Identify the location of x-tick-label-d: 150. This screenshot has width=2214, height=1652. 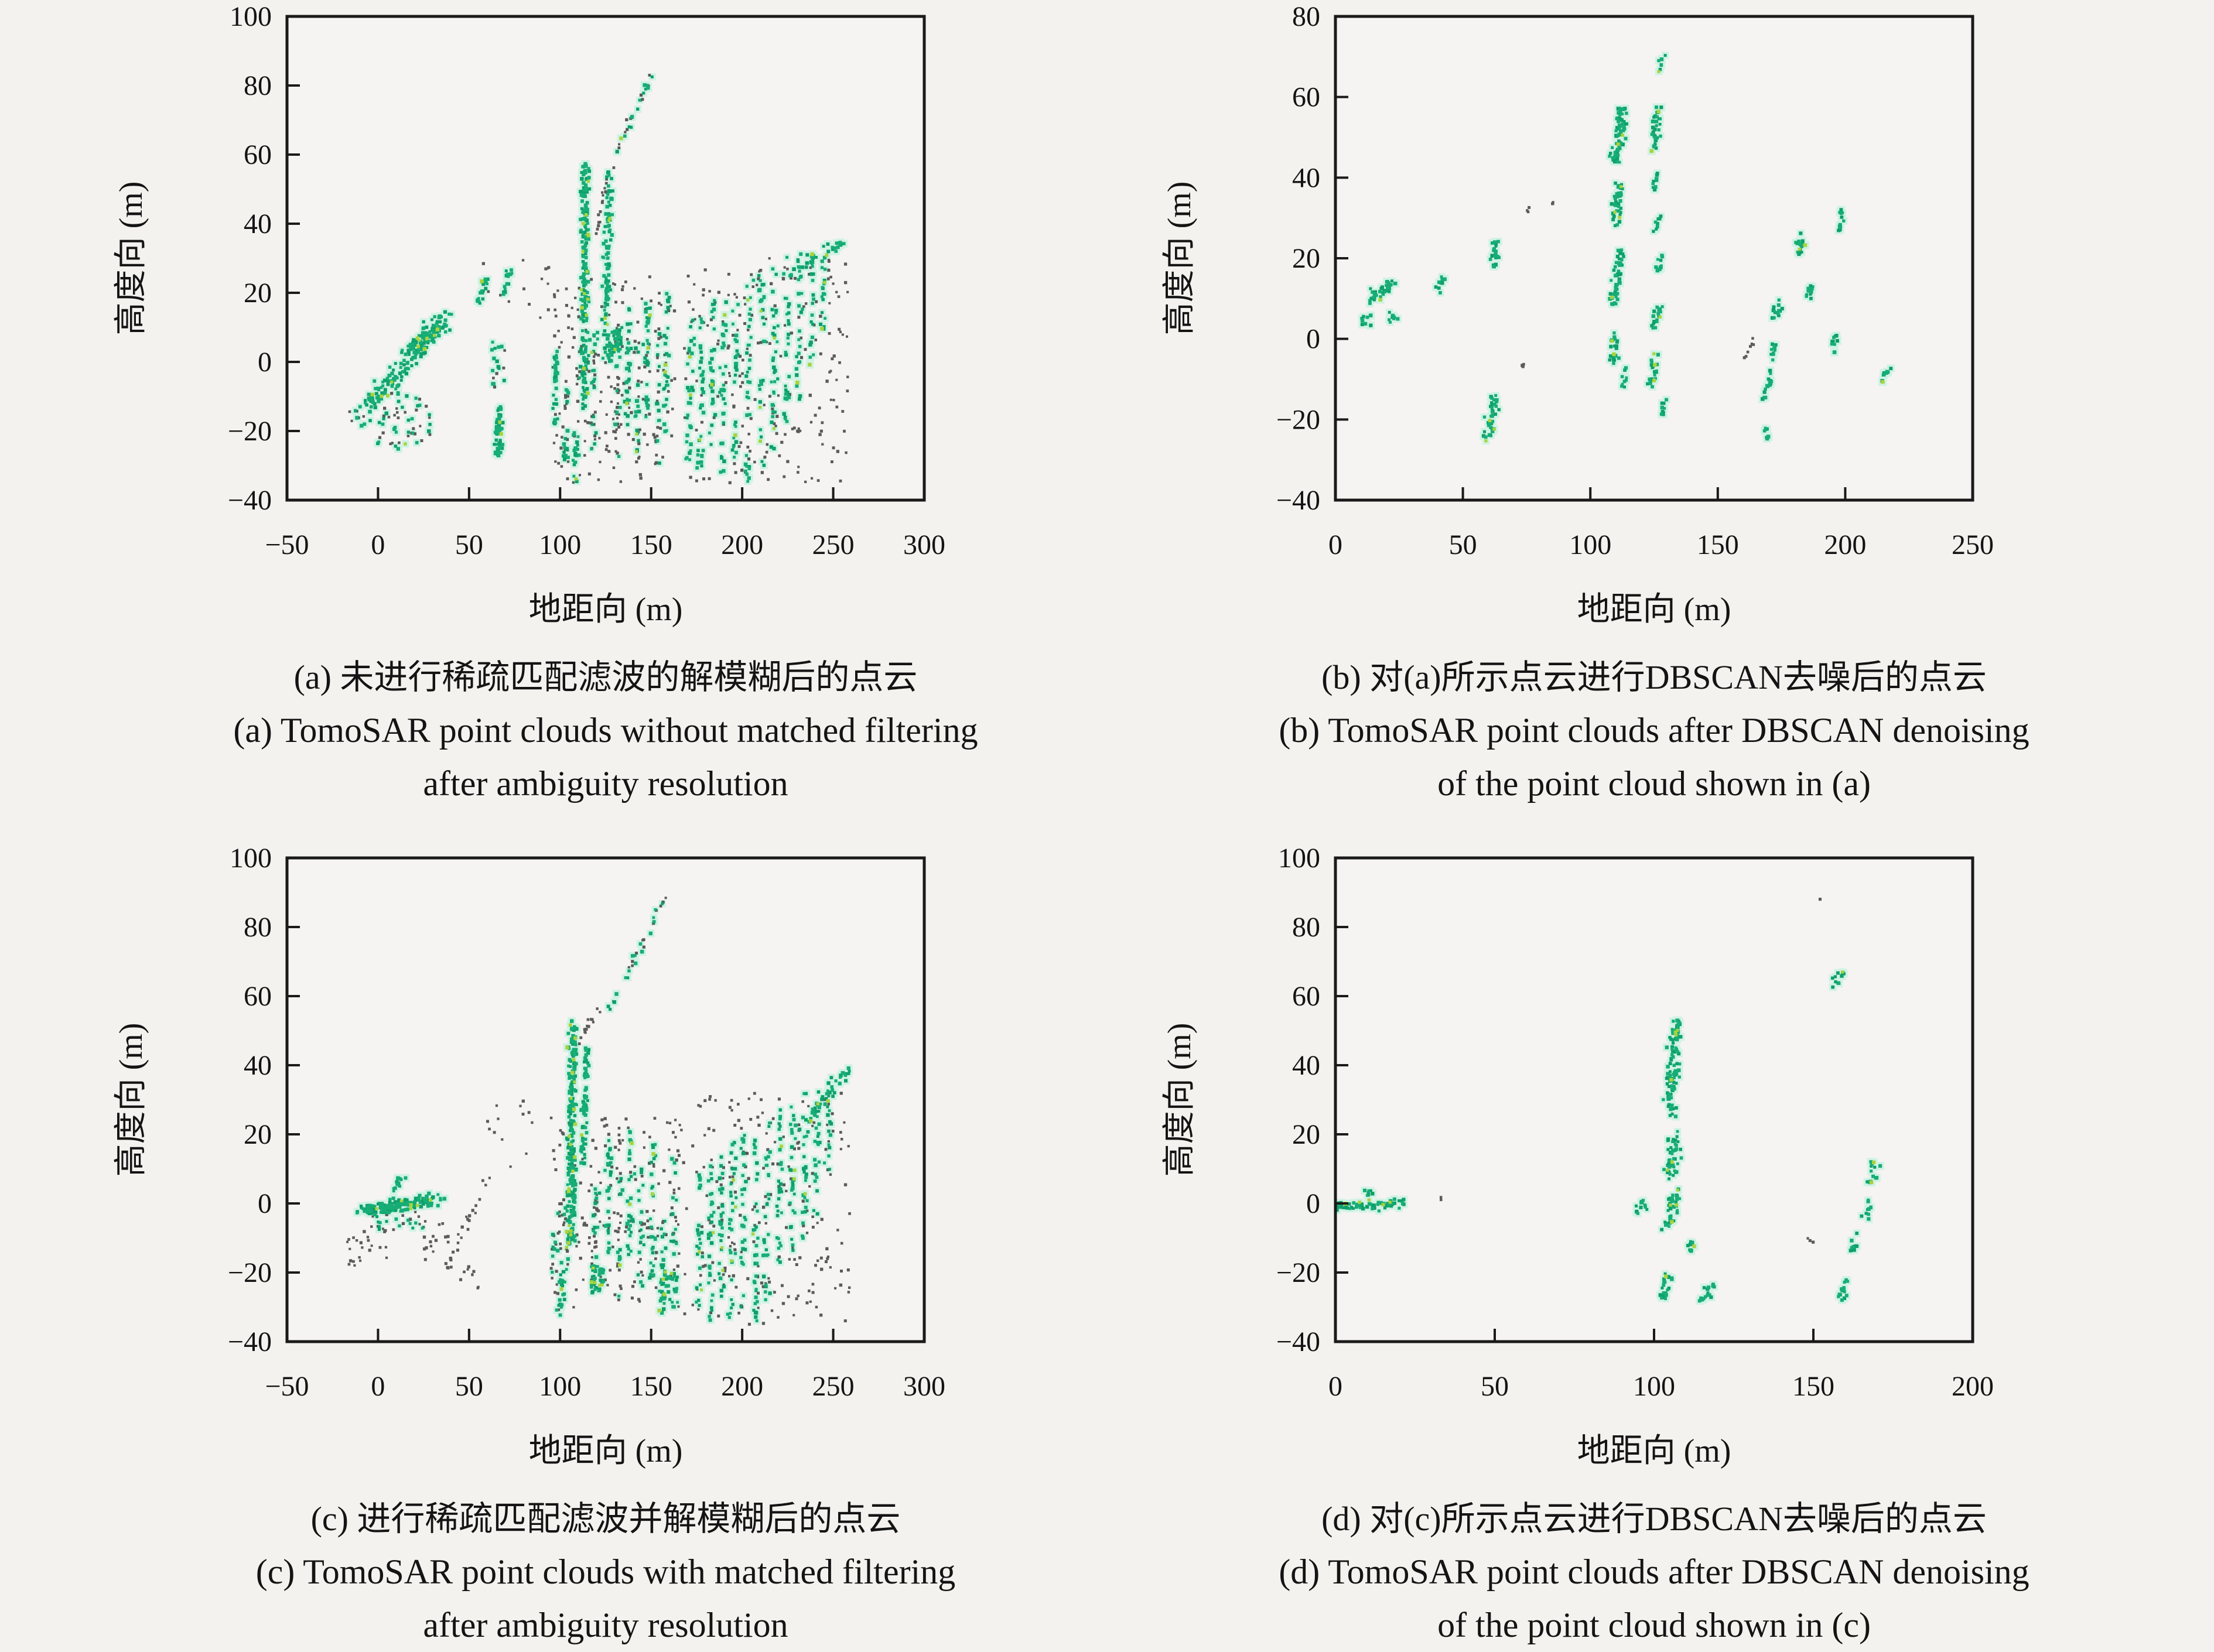
(1813, 1386).